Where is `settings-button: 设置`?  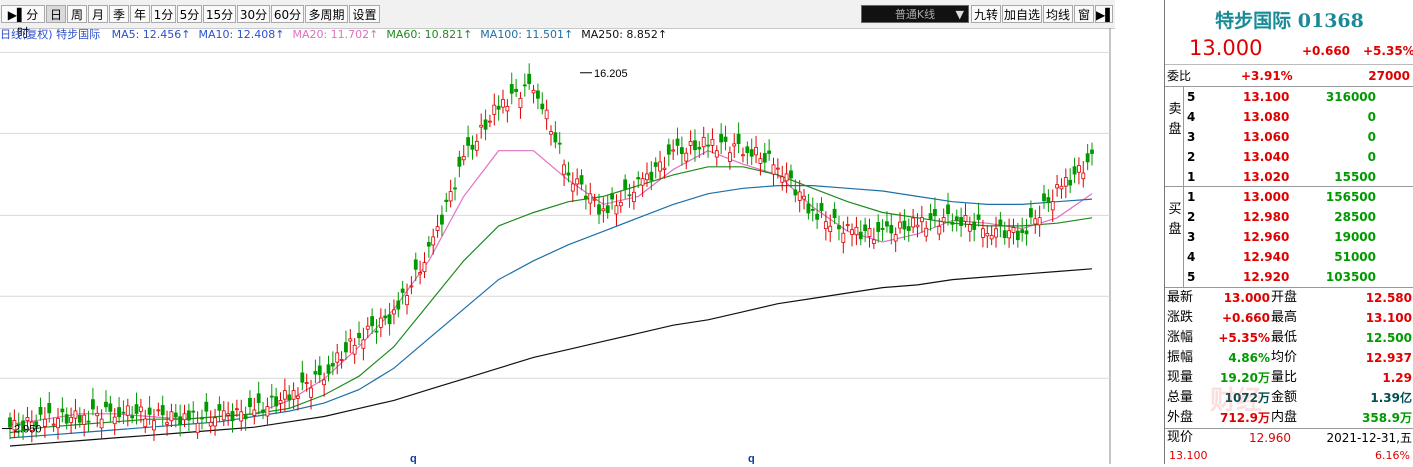 settings-button: 设置 is located at coordinates (364, 14).